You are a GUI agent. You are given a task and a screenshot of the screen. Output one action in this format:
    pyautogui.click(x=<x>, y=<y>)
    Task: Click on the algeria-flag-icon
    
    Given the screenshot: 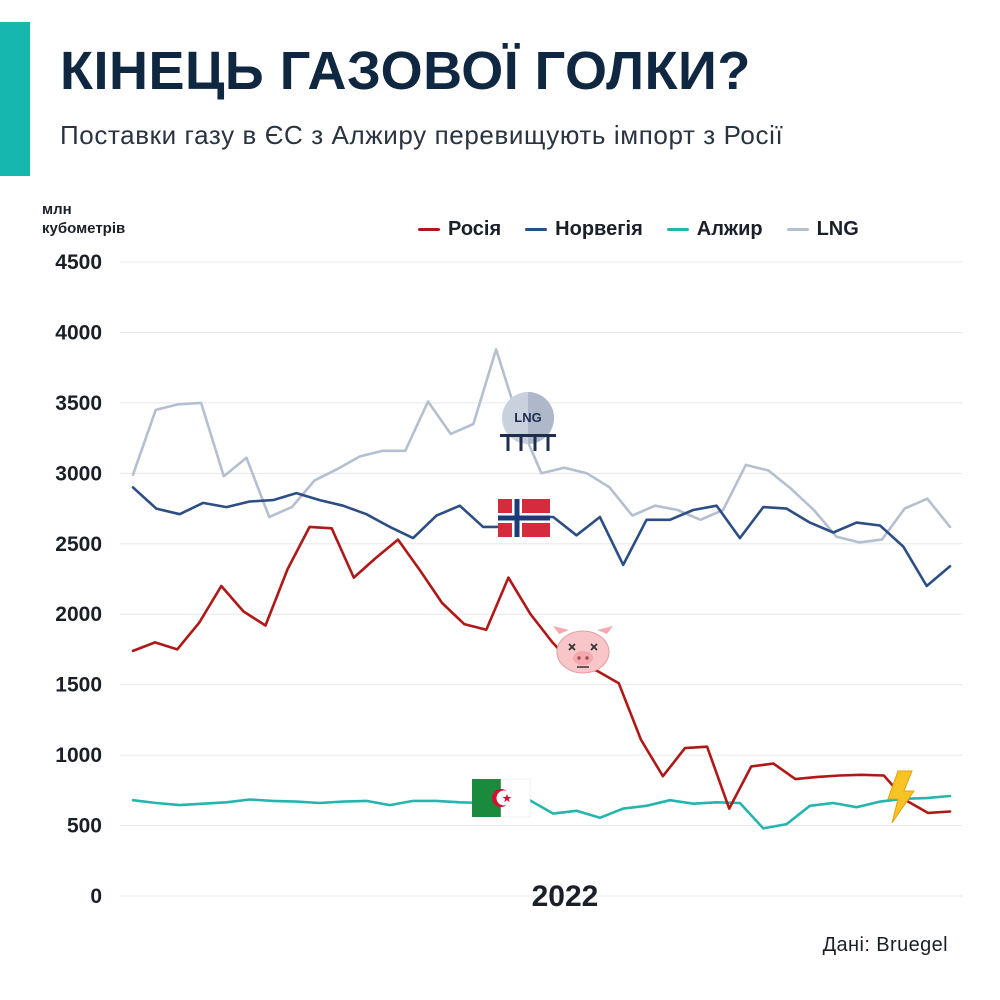 What is the action you would take?
    pyautogui.click(x=501, y=798)
    